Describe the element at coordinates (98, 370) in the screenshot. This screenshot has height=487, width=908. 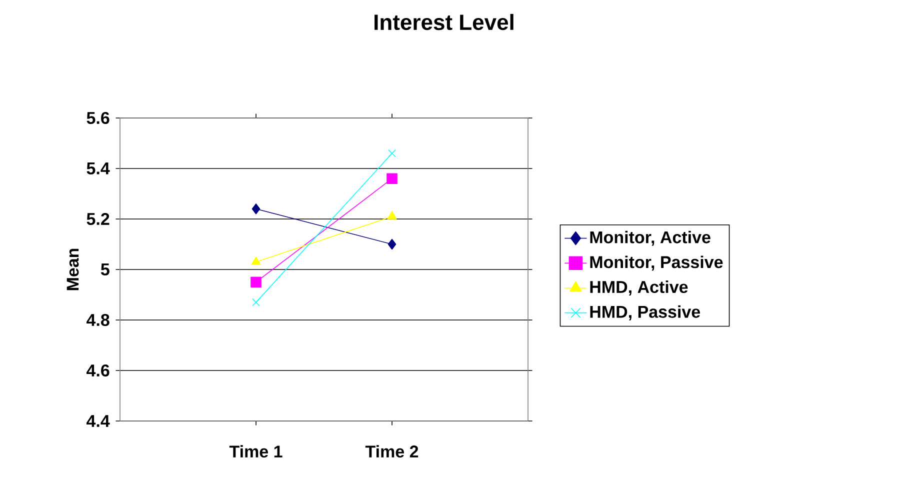
I see `y-tick-label: 4.6` at that location.